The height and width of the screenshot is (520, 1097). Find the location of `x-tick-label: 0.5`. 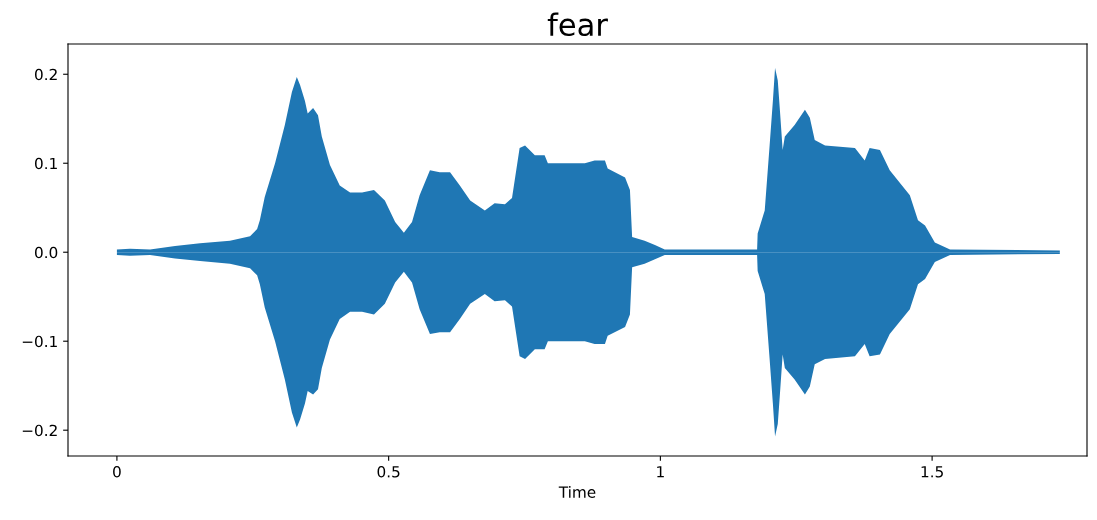

x-tick-label: 0.5 is located at coordinates (388, 471).